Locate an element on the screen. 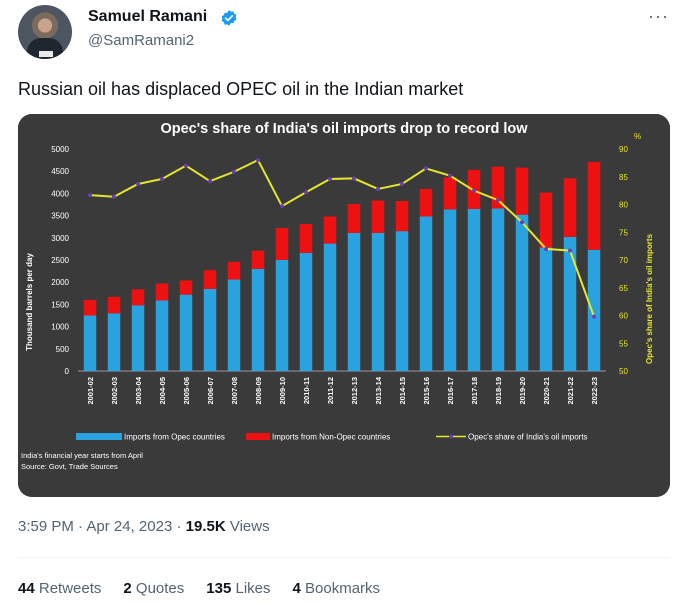 The height and width of the screenshot is (607, 686). avatar-suit is located at coordinates (45, 48).